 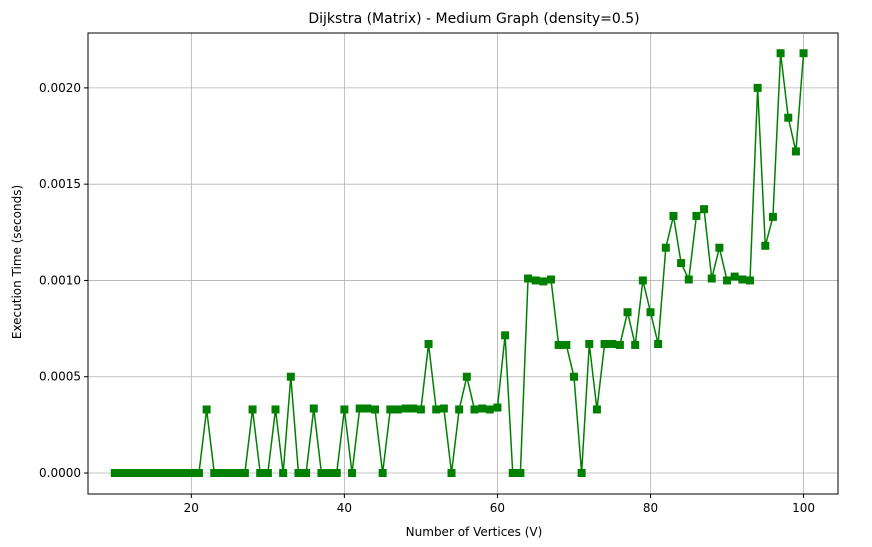 I want to click on x-axis-ticks: 20 40 60 80 100, so click(x=499, y=504).